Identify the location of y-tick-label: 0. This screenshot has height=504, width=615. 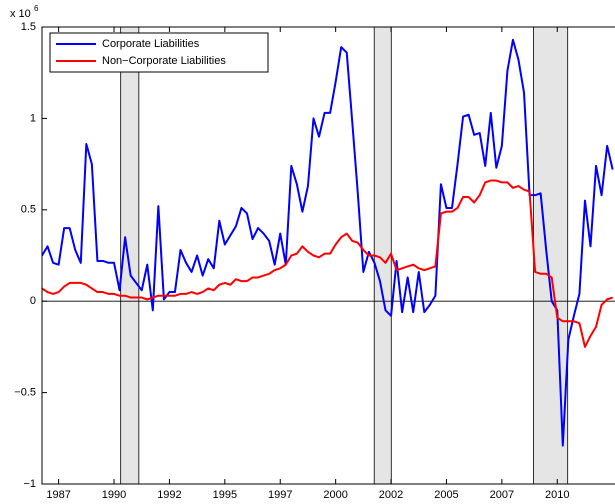
(33, 301).